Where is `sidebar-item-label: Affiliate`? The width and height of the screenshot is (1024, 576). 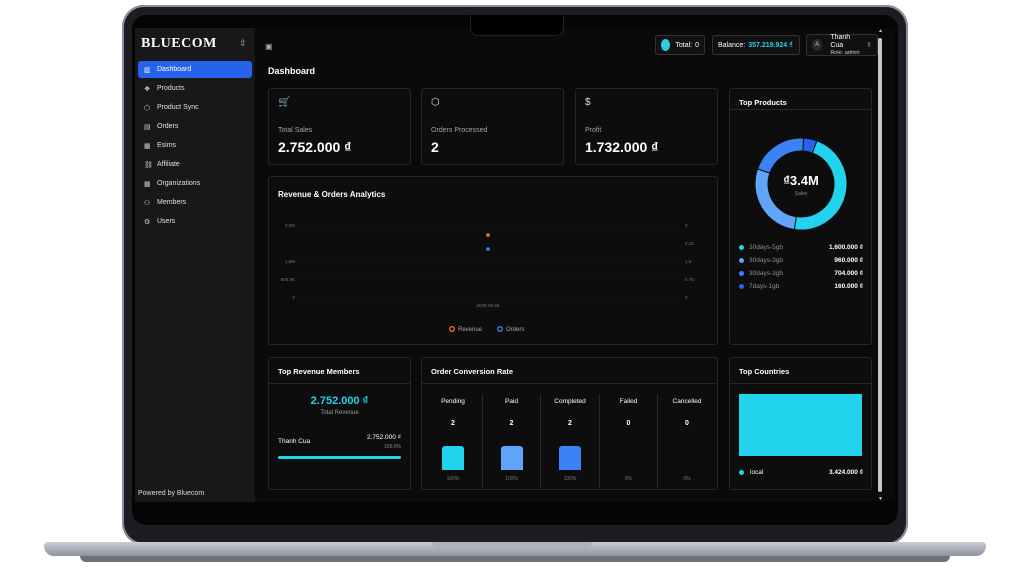
sidebar-item-label: Affiliate is located at coordinates (168, 164).